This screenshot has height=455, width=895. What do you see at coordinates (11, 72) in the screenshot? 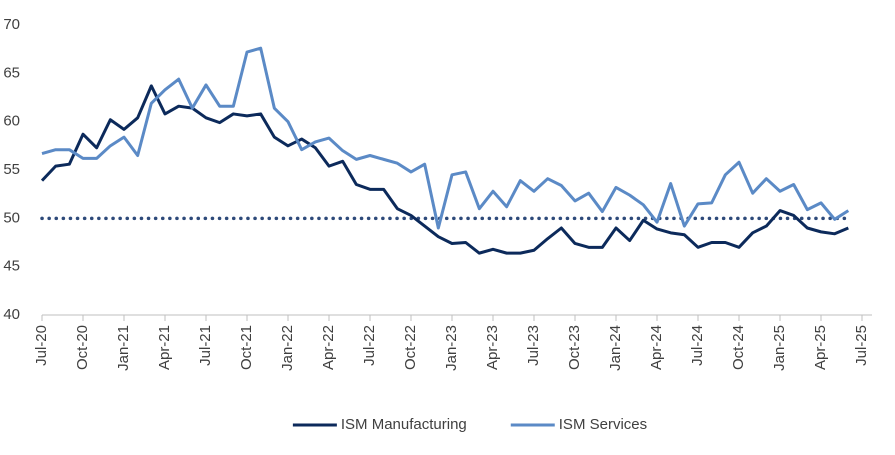
I see `y-tick-label: 65` at bounding box center [11, 72].